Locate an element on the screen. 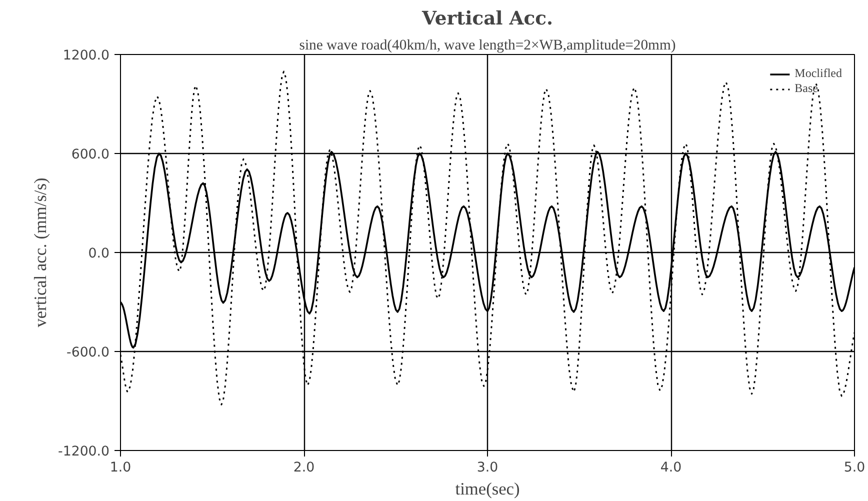  y-tick-label: 1200.0 is located at coordinates (86, 56).